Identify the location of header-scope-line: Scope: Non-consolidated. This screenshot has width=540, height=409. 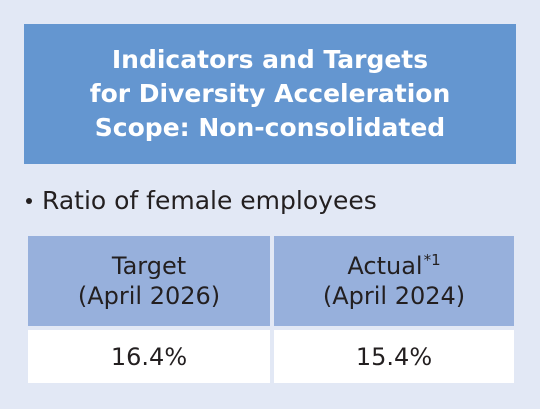
(270, 127).